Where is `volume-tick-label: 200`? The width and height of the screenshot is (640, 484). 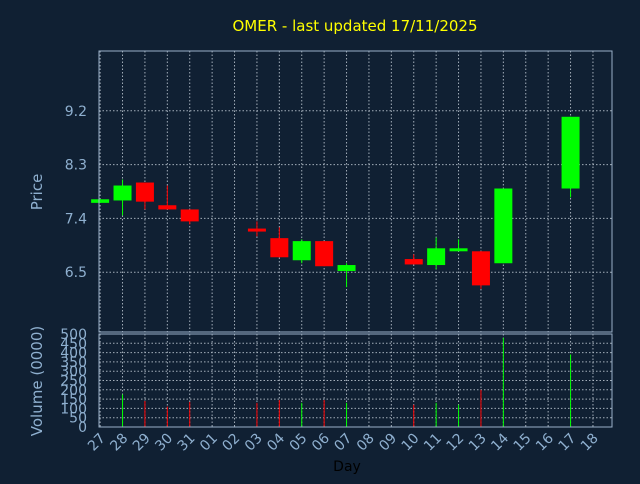
volume-tick-label: 200 is located at coordinates (73, 391).